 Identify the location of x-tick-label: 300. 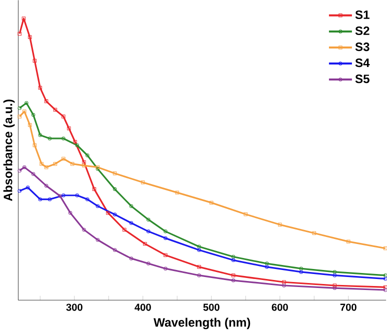
(74, 308).